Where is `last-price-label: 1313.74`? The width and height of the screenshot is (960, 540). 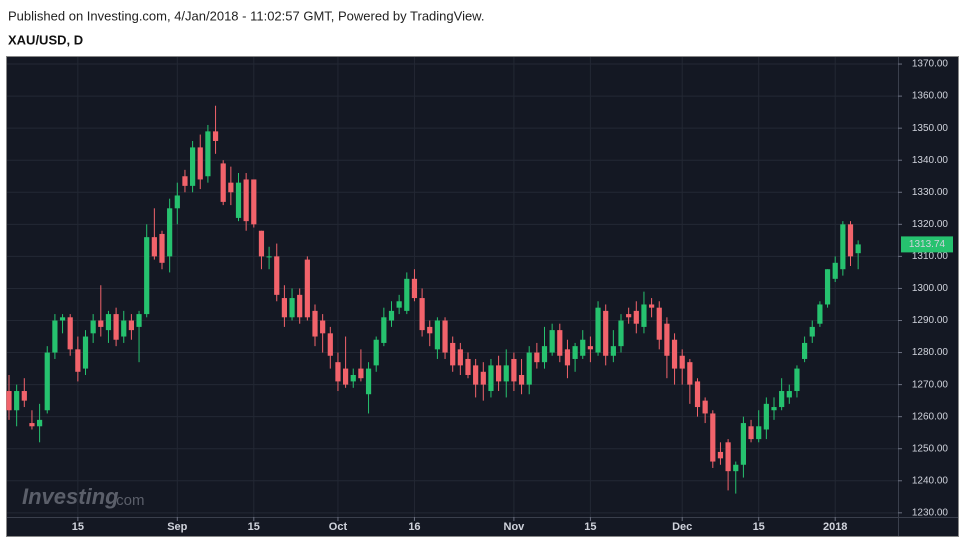 last-price-label: 1313.74 is located at coordinates (927, 244).